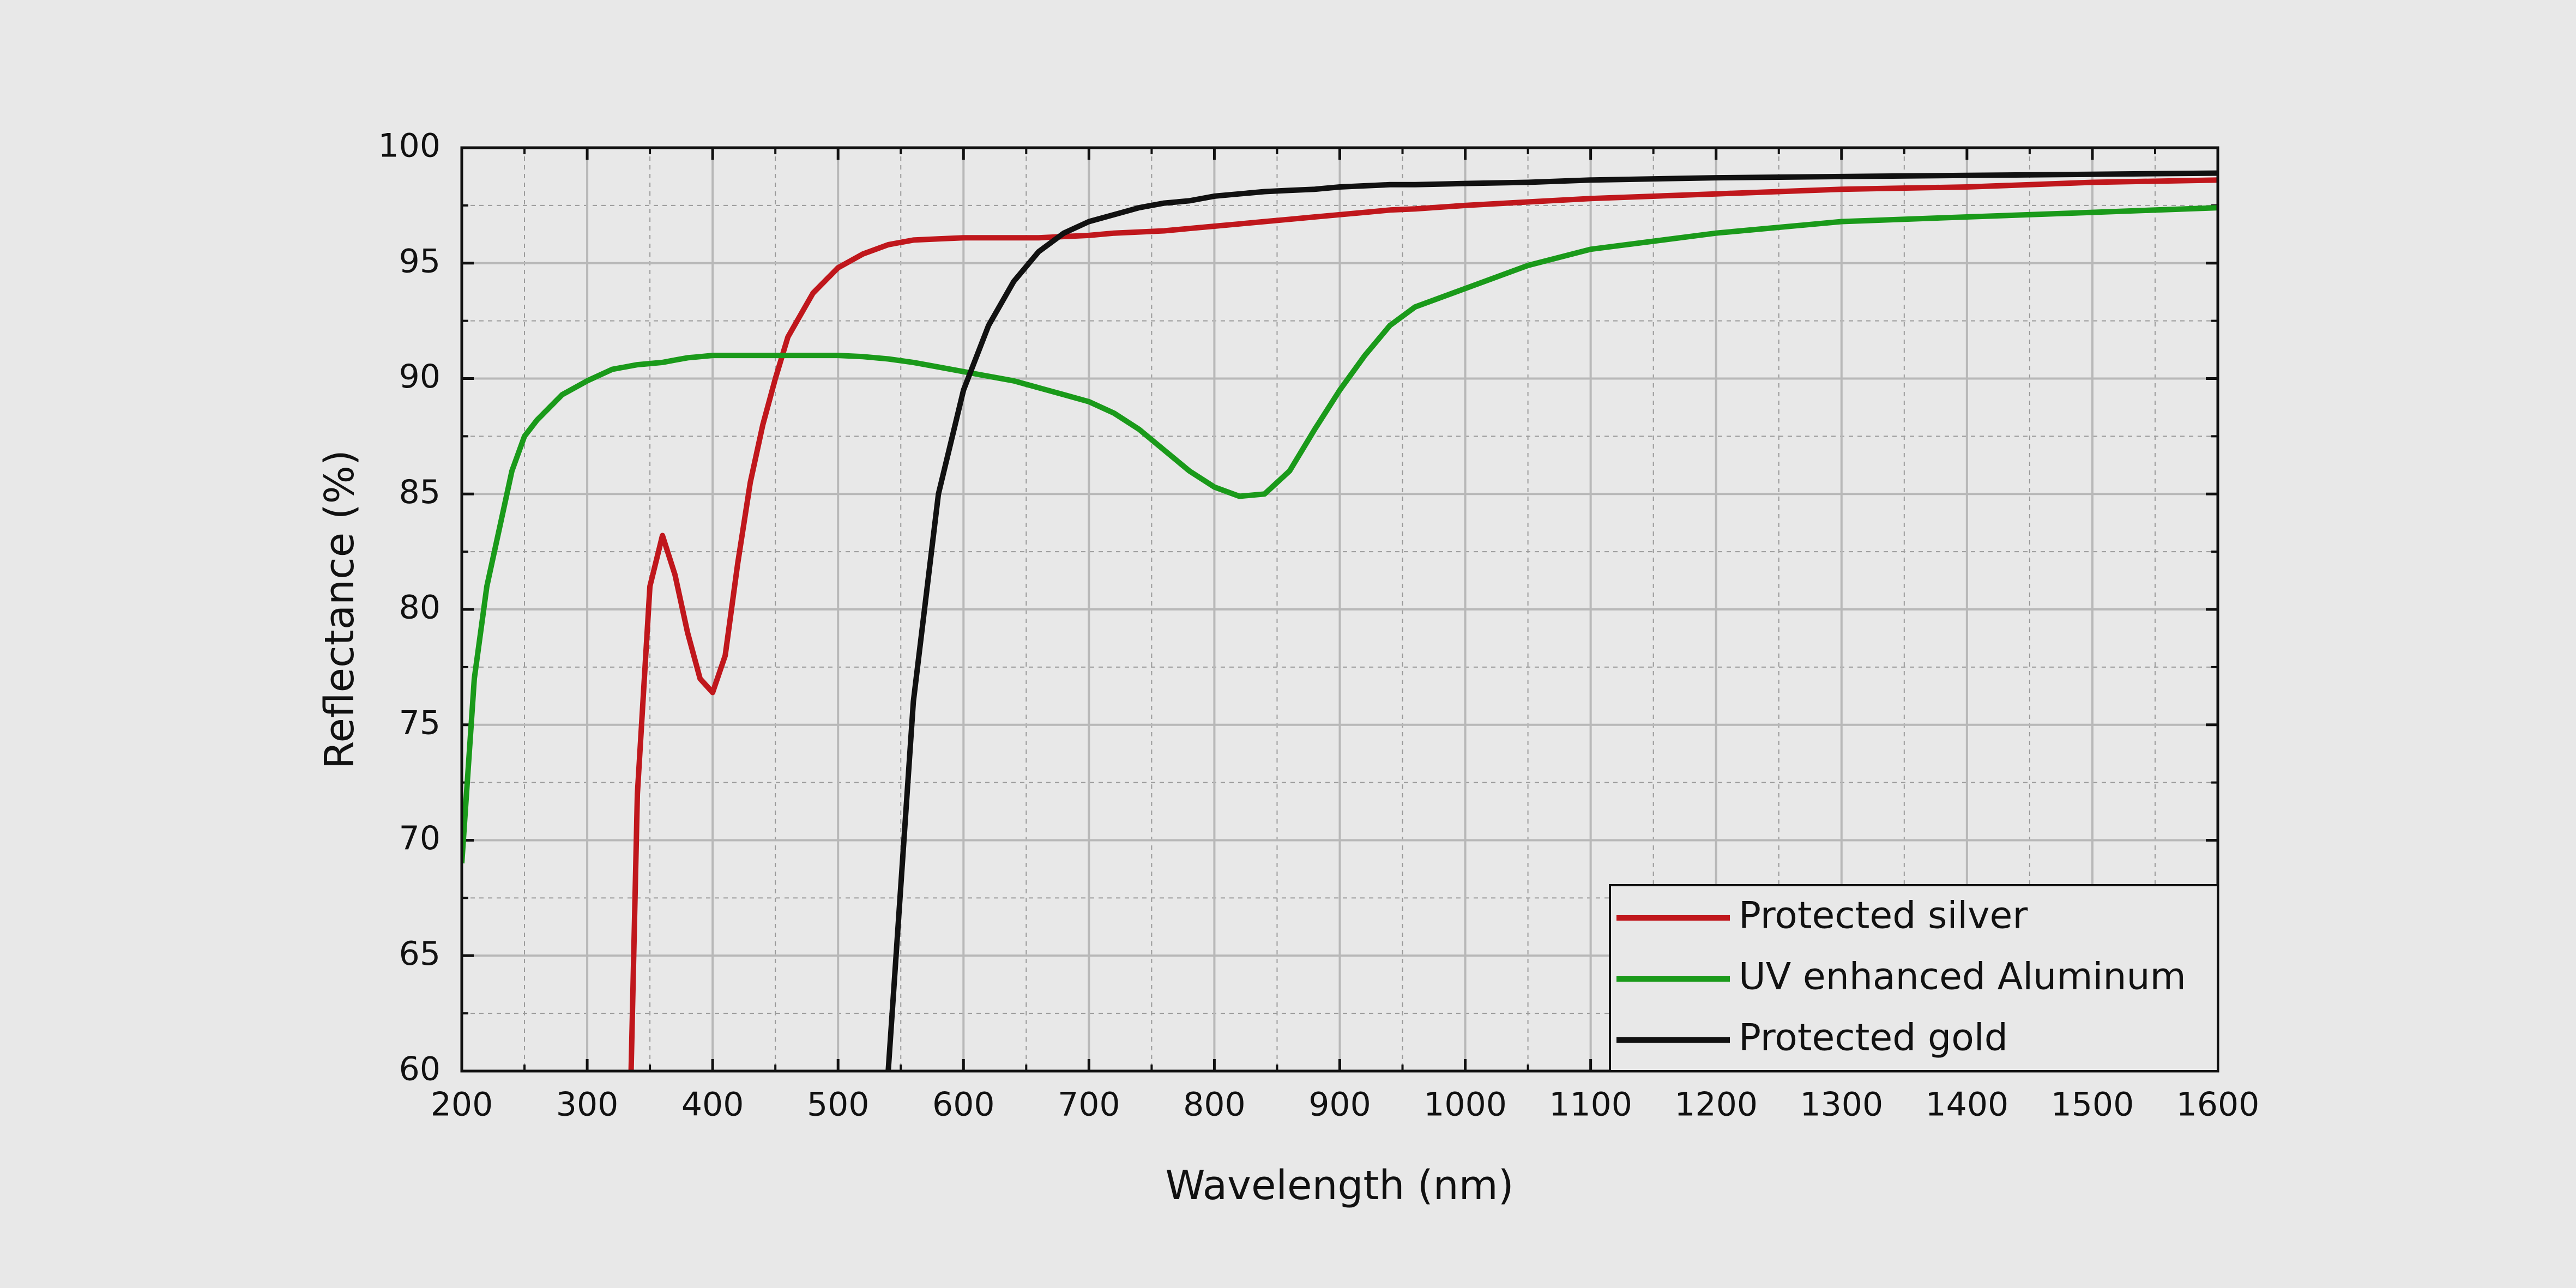 This screenshot has width=2576, height=1288. I want to click on legend-label: UV enhanced Aluminum, so click(1963, 977).